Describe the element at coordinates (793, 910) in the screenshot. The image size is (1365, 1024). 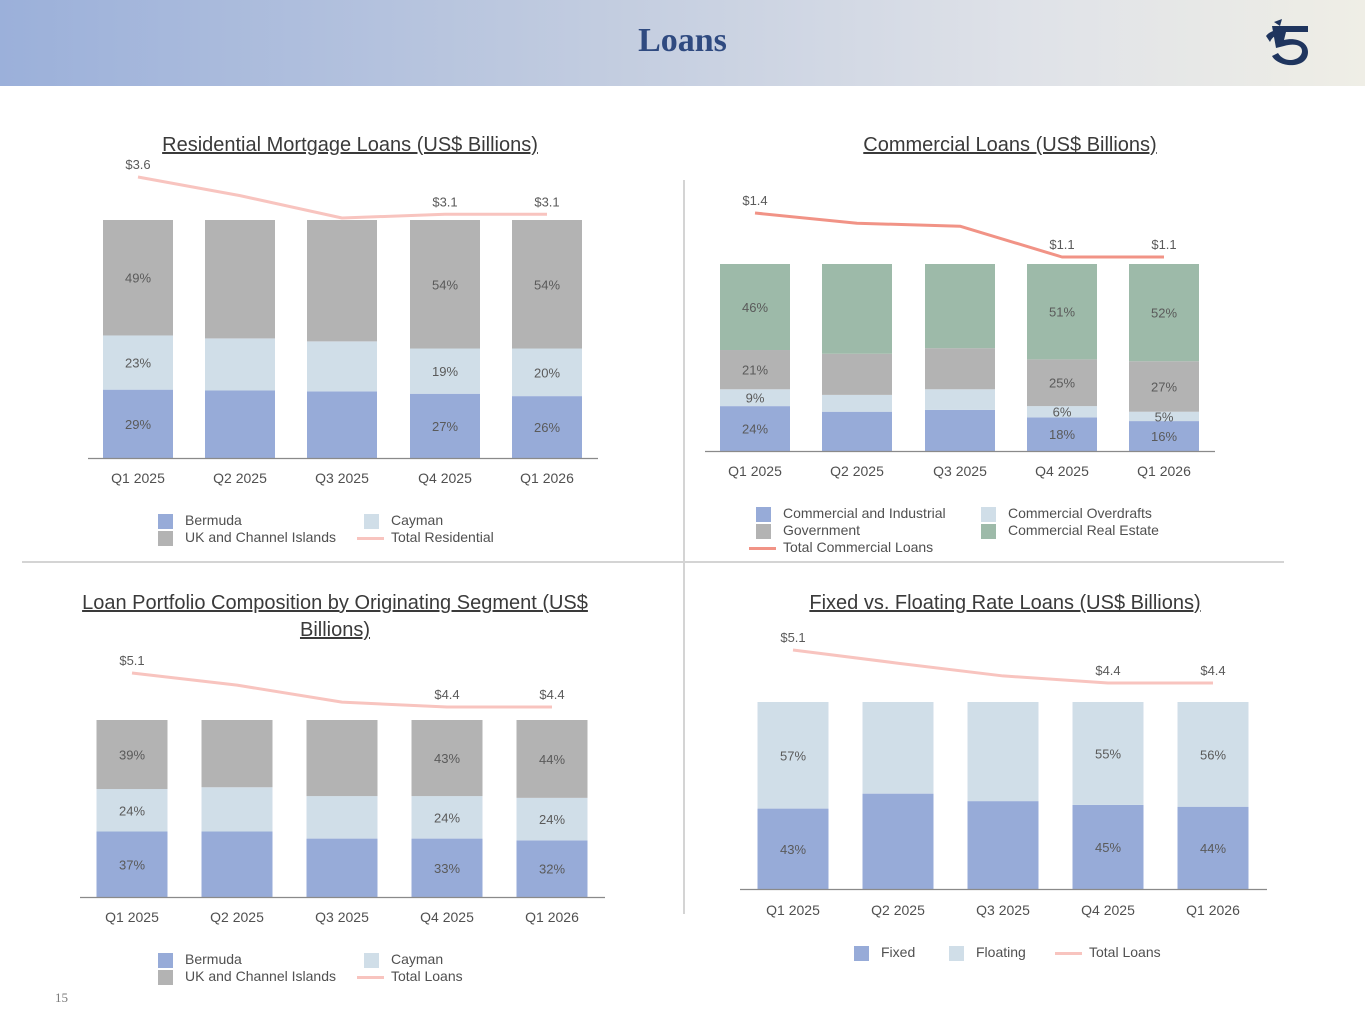
I see `x-axis-tick-label: Q1 2025` at that location.